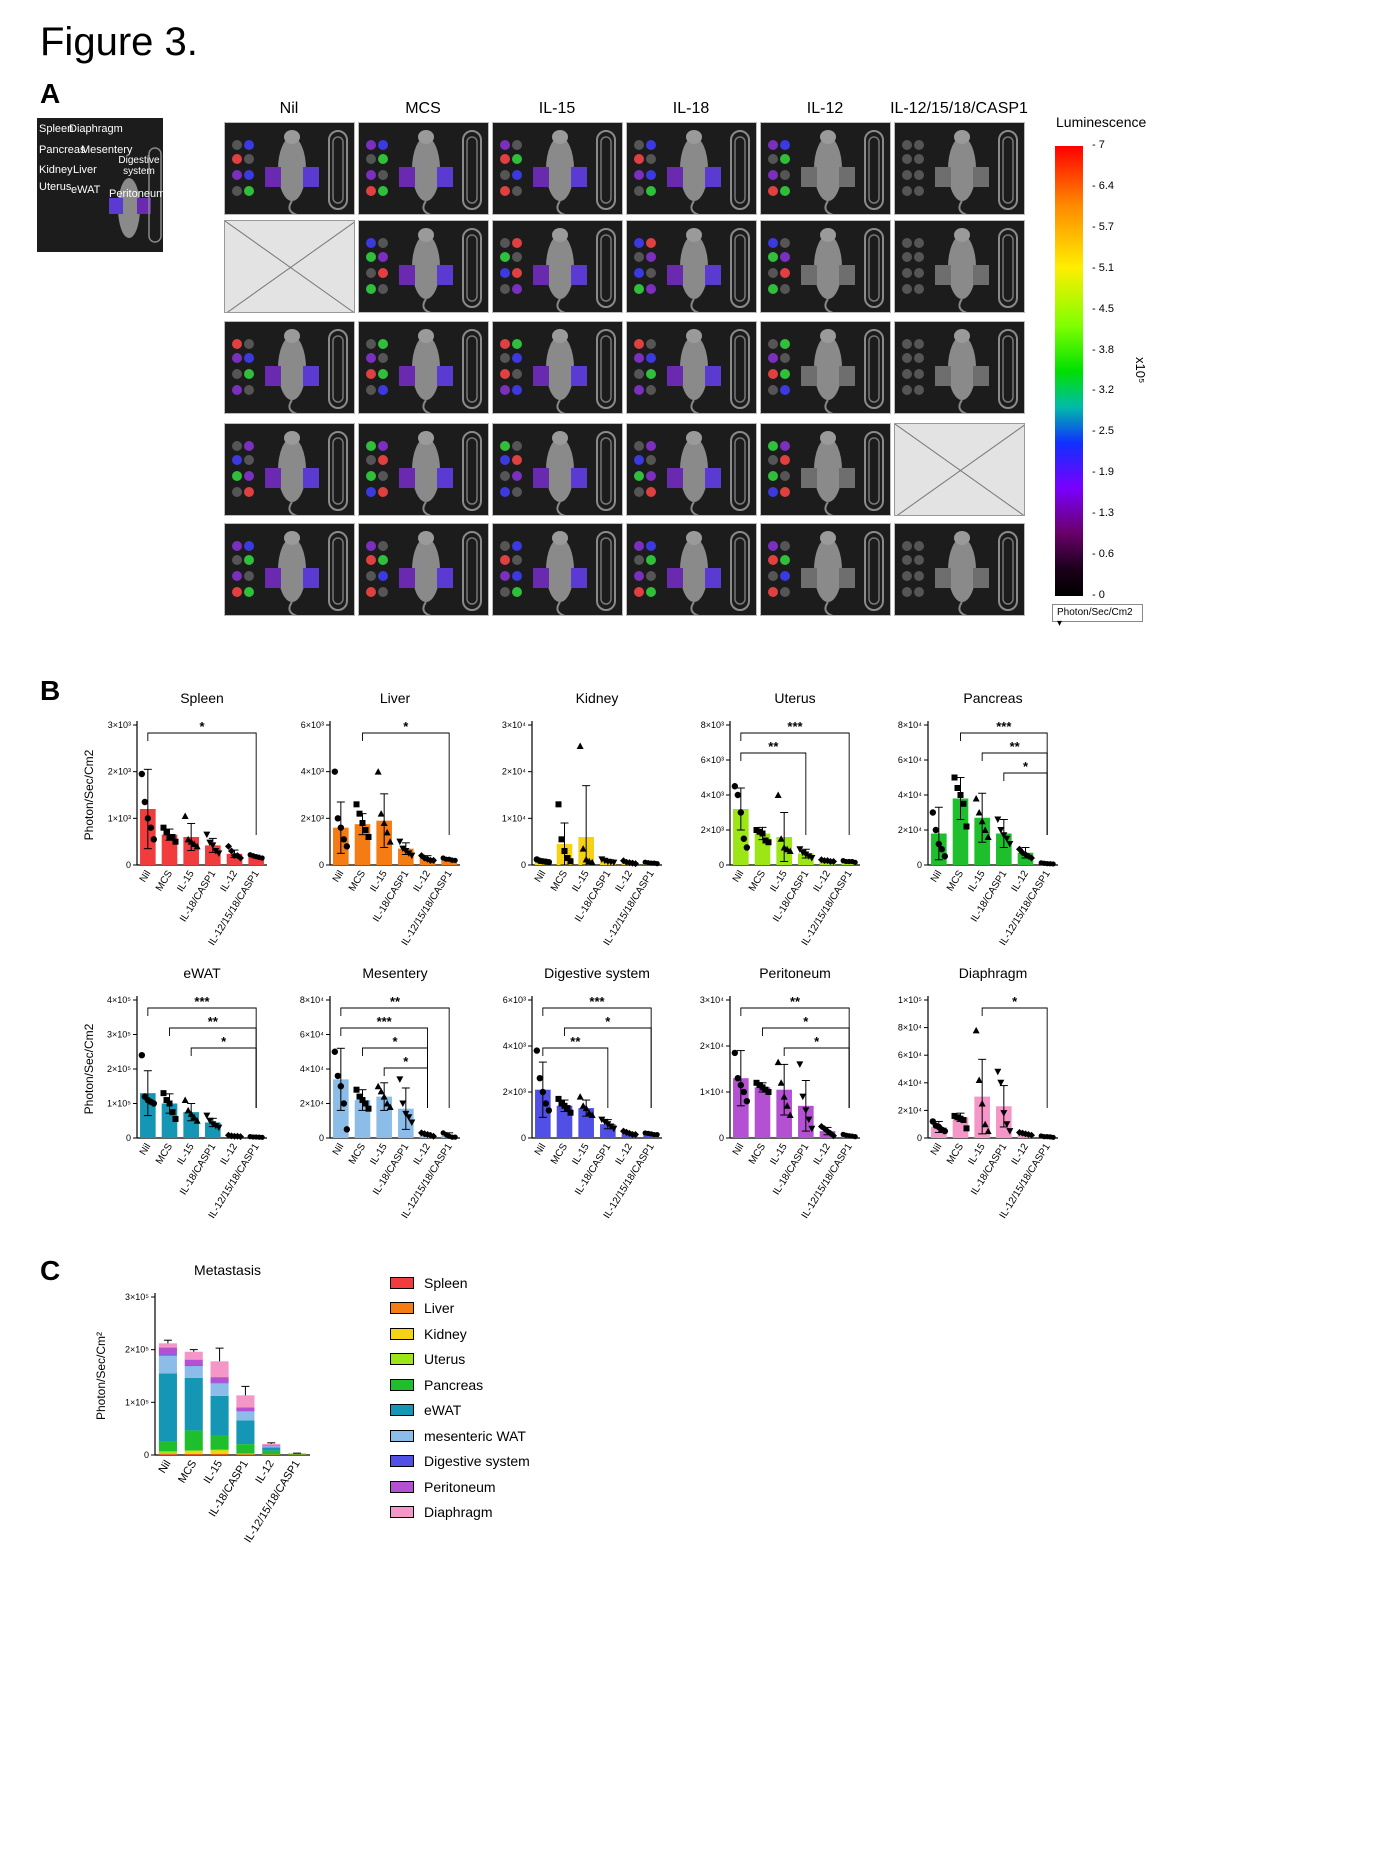 The height and width of the screenshot is (1849, 1387). I want to click on colorbar-tick-label: - 5.7, so click(1103, 226).